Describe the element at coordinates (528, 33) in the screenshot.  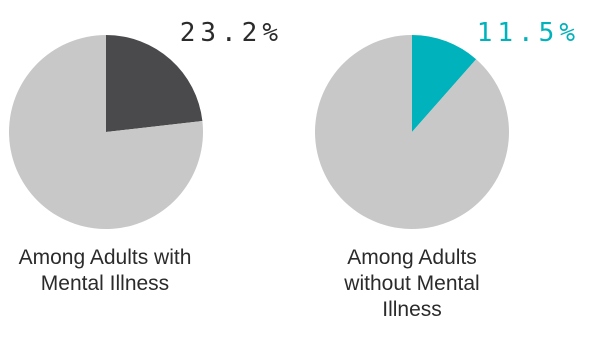
I see `value-label-without-mental-illness: 11.5%` at that location.